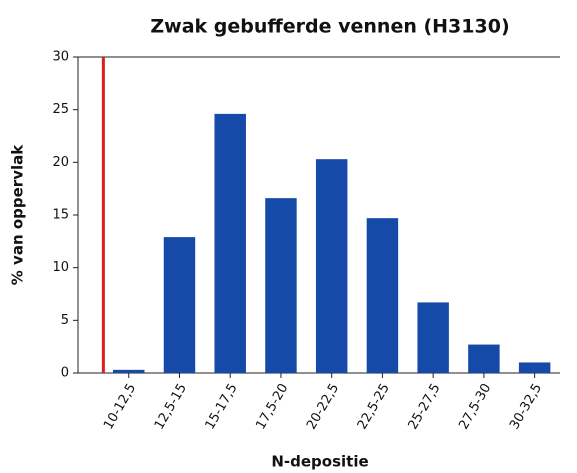  Describe the element at coordinates (425, 406) in the screenshot. I see `x-tick-label: 25-27,5` at that location.